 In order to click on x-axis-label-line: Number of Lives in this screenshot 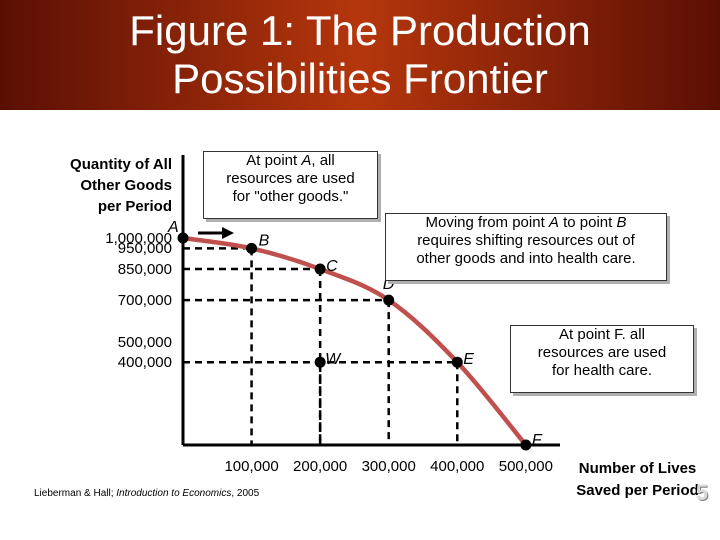, I will do `click(637, 468)`.